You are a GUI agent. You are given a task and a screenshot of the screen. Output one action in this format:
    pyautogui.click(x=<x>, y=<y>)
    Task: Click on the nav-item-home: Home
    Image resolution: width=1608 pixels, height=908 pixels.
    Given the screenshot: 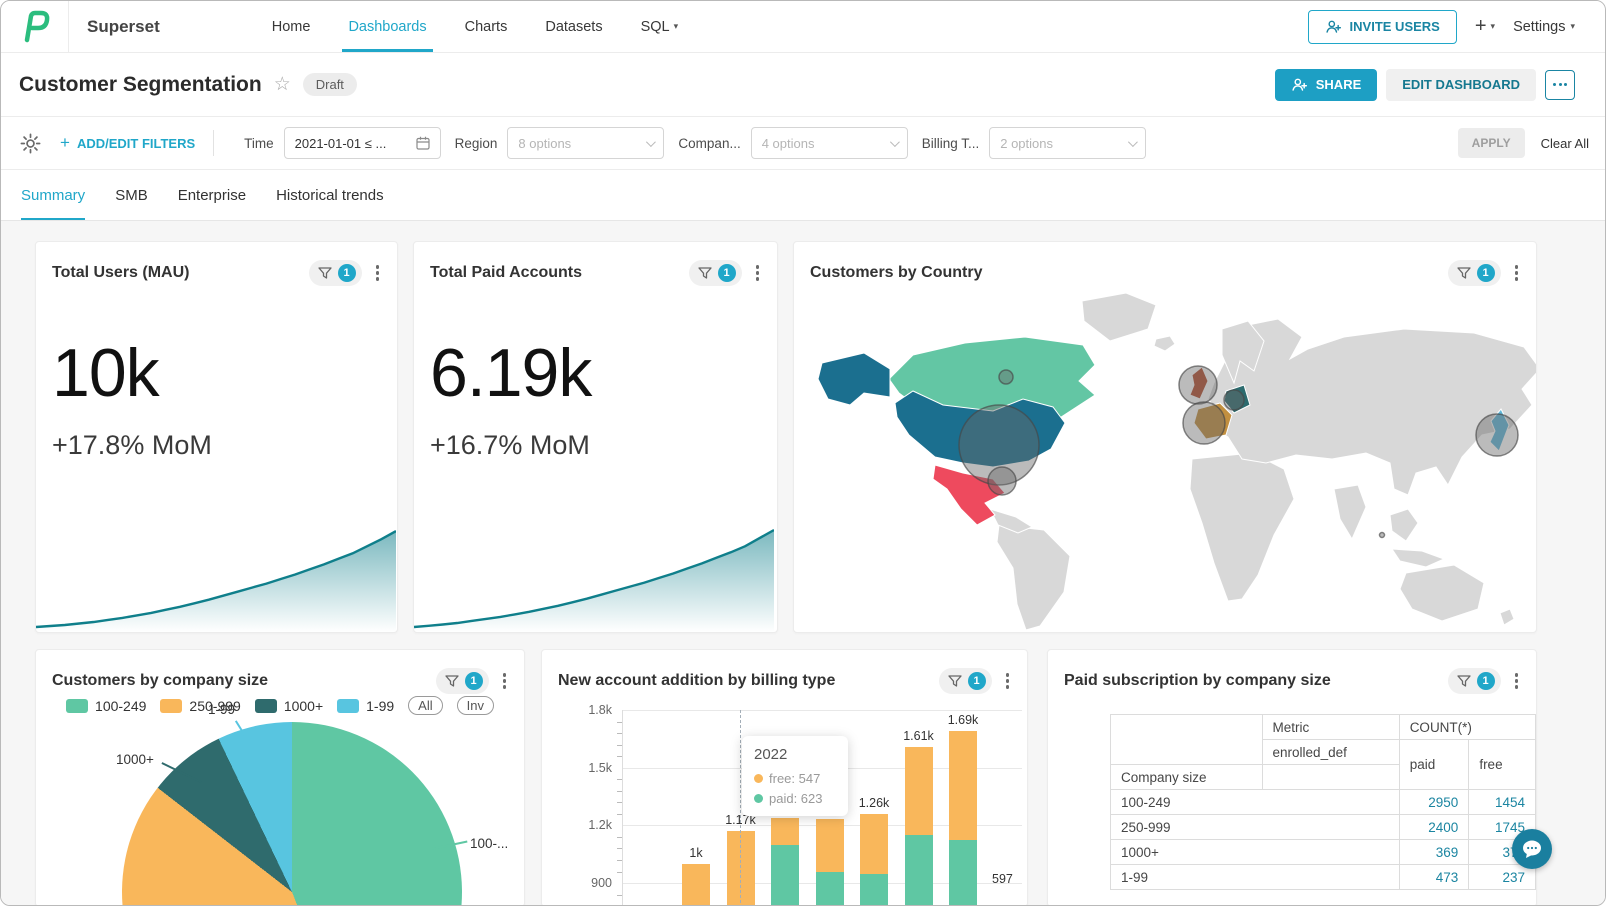 What is the action you would take?
    pyautogui.click(x=291, y=26)
    